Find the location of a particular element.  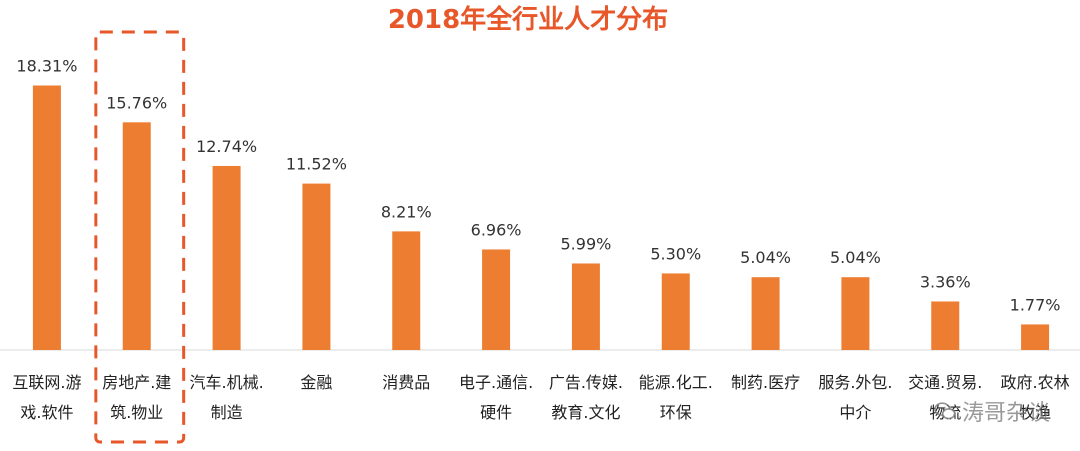

tick-label: 环保 is located at coordinates (676, 412).